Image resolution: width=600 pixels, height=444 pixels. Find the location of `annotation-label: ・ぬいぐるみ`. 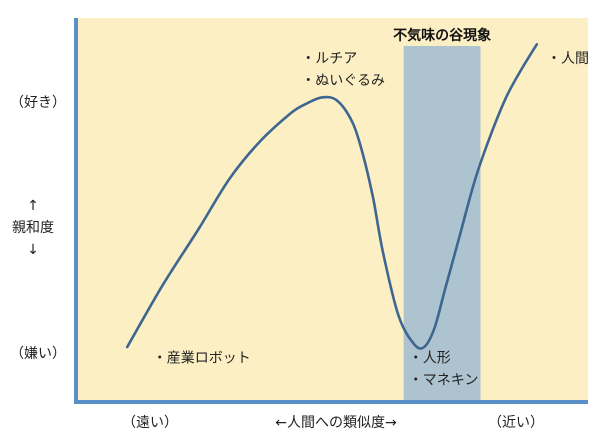

annotation-label: ・ぬいぐるみ is located at coordinates (343, 81).